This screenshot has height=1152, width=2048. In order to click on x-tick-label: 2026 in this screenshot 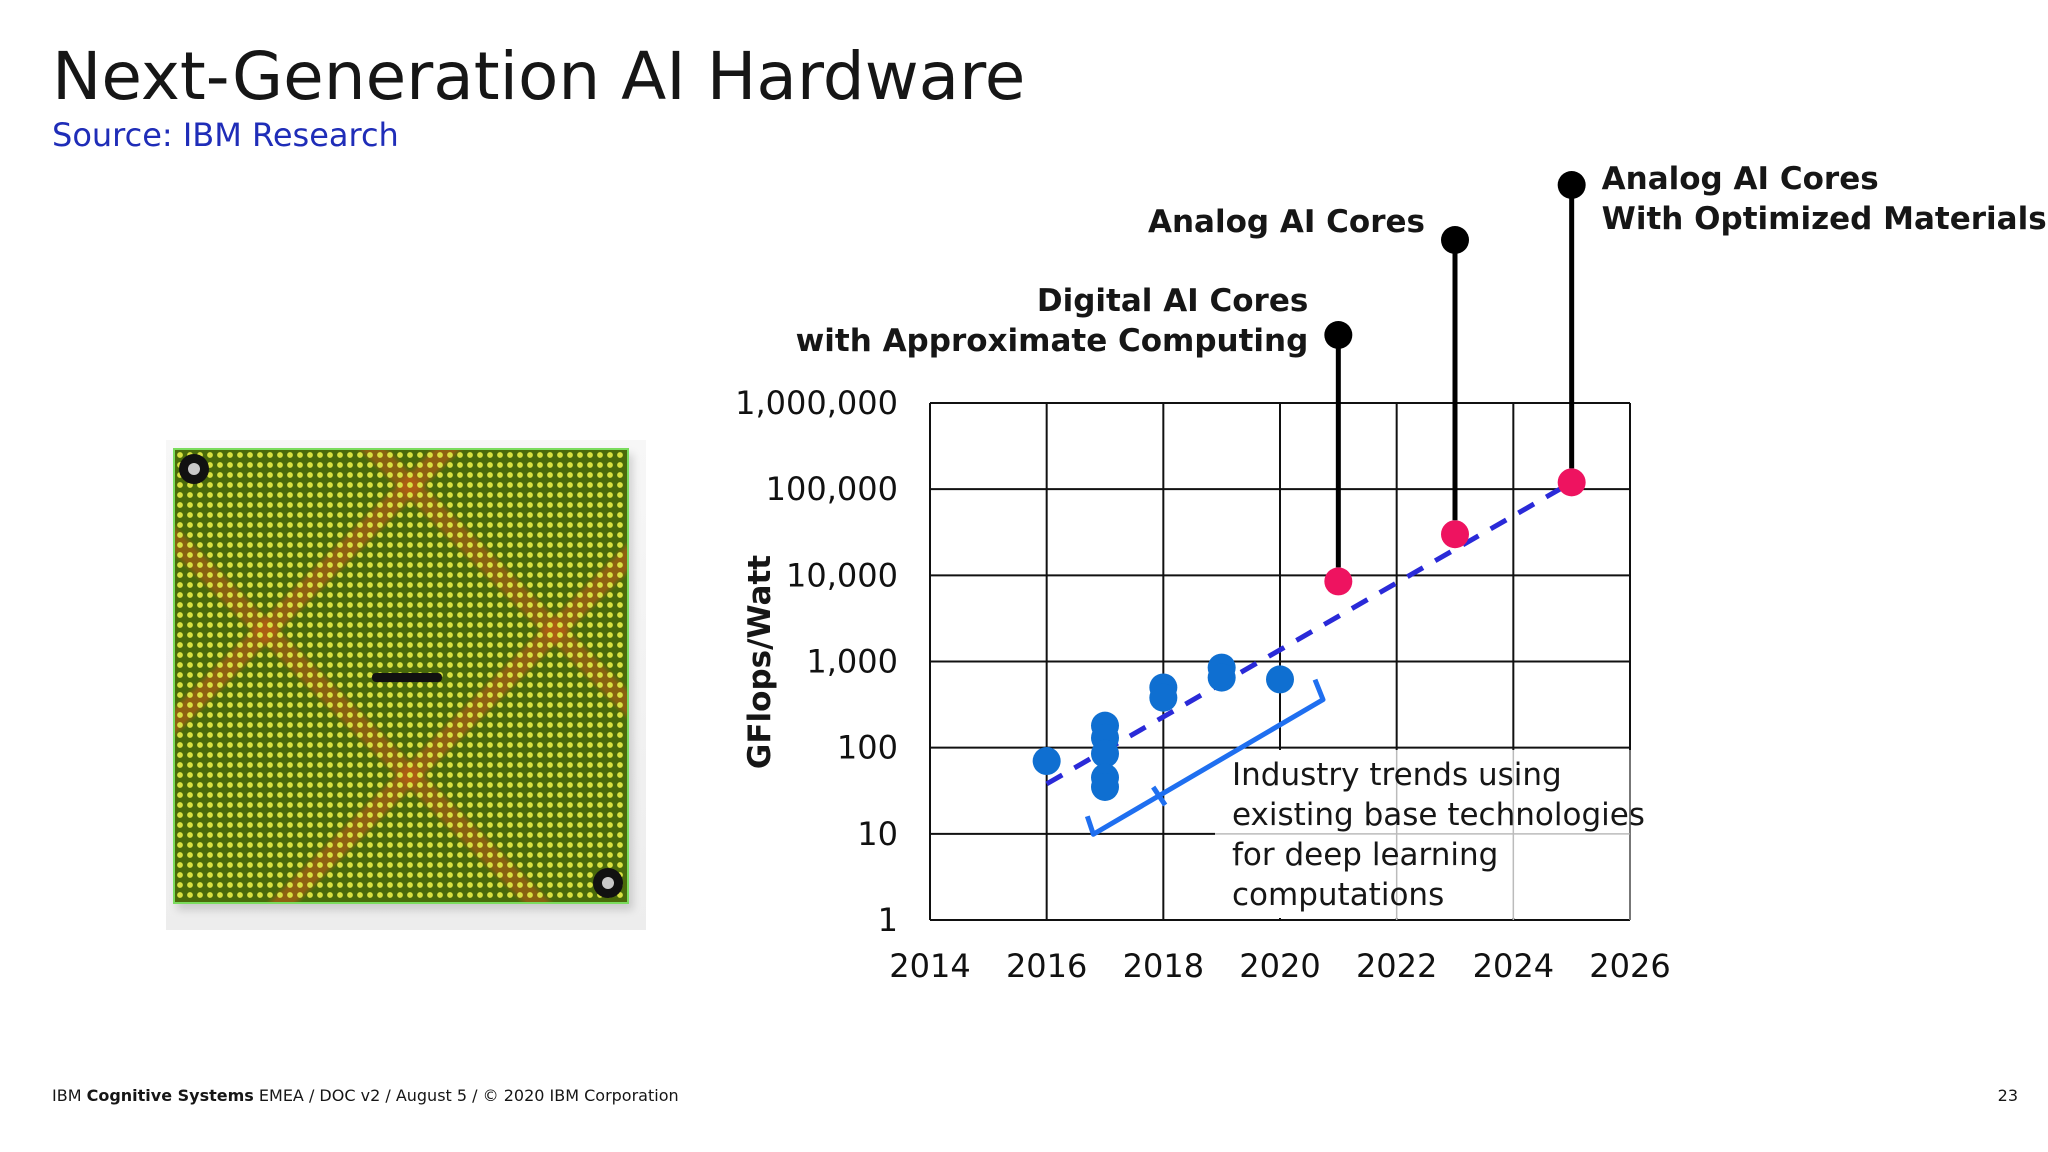, I will do `click(1629, 966)`.